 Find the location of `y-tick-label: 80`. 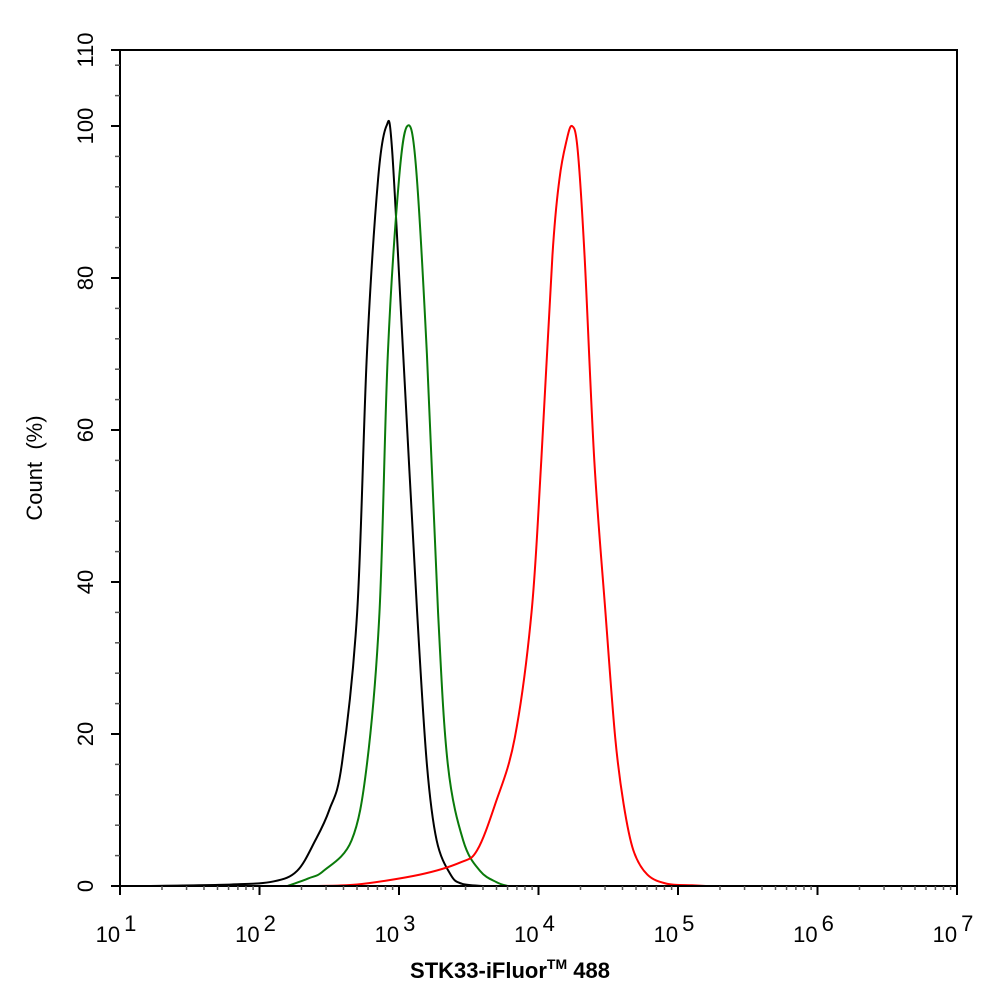

y-tick-label: 80 is located at coordinates (85, 278).